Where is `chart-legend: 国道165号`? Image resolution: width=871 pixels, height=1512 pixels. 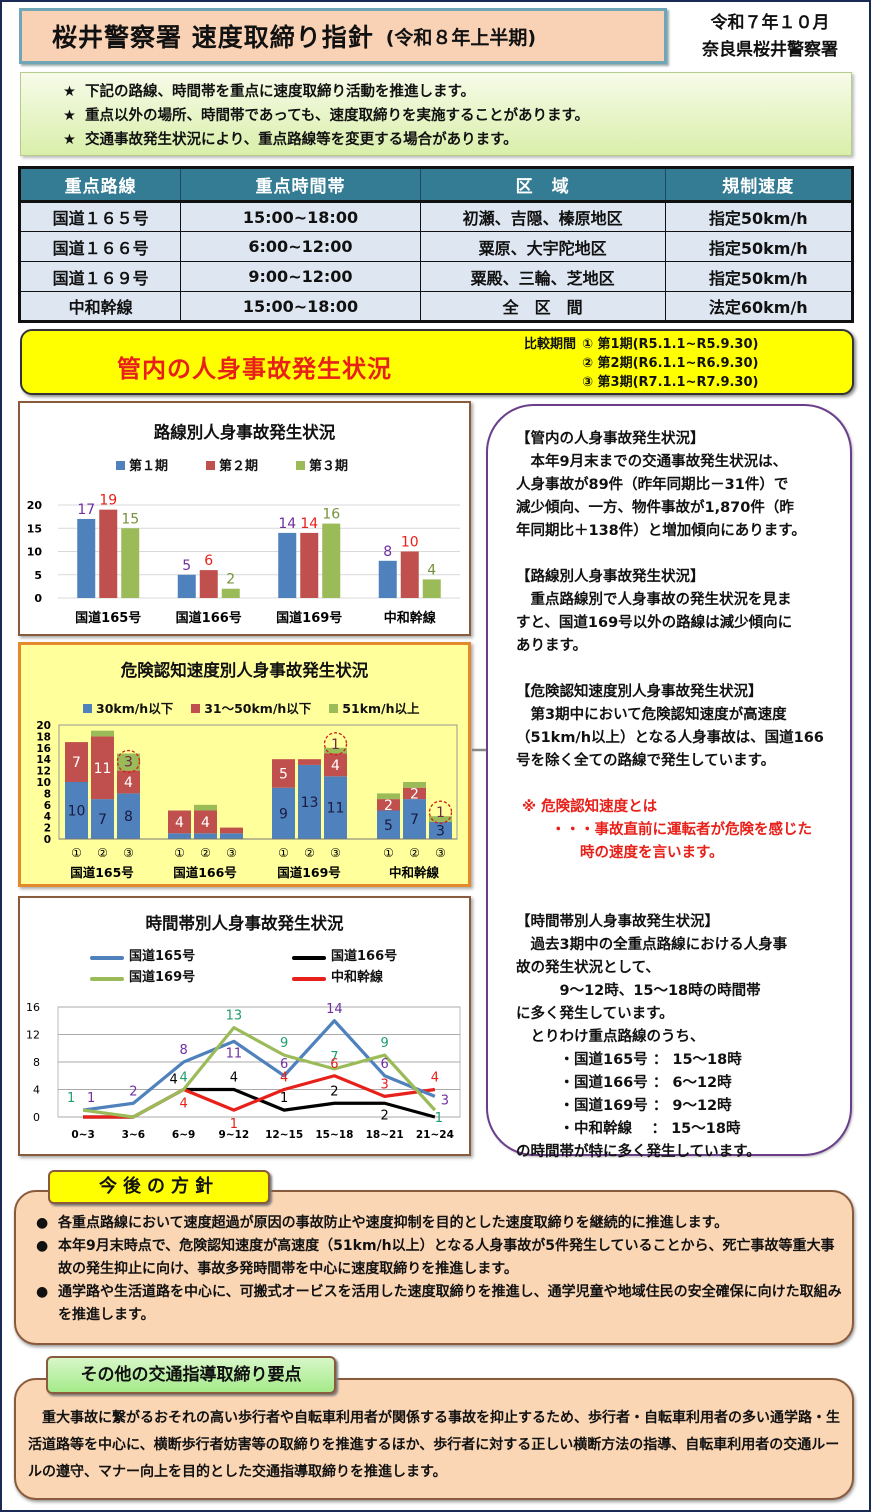
chart-legend: 国道165号 is located at coordinates (142, 954).